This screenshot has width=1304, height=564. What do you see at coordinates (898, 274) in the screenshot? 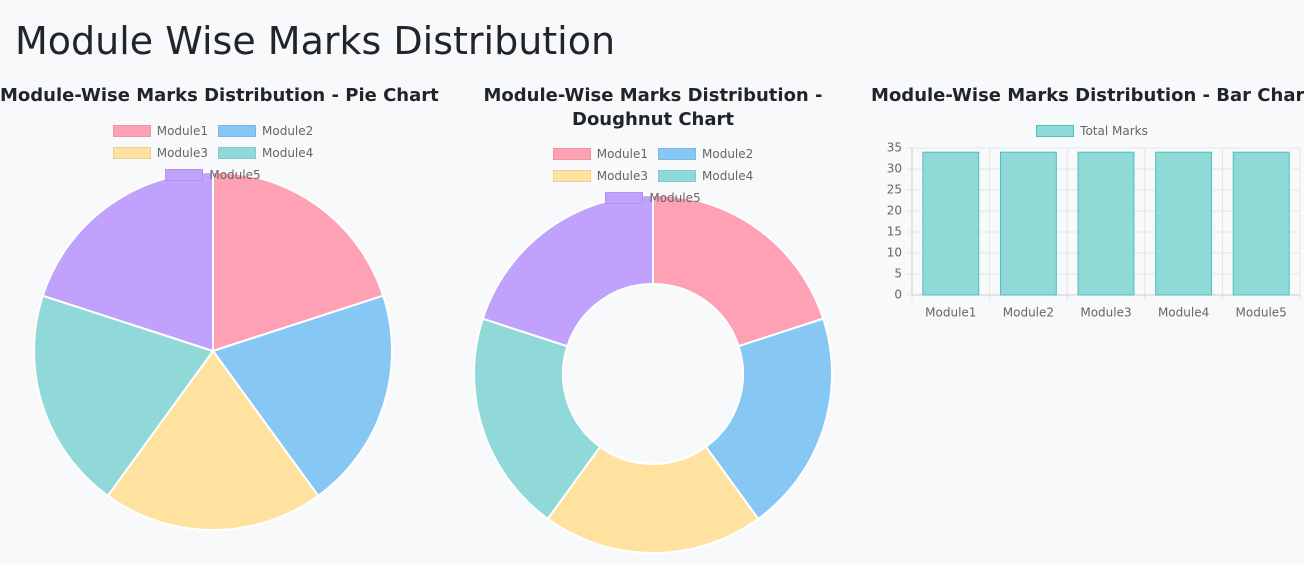
I see `y-tick-label: 5` at bounding box center [898, 274].